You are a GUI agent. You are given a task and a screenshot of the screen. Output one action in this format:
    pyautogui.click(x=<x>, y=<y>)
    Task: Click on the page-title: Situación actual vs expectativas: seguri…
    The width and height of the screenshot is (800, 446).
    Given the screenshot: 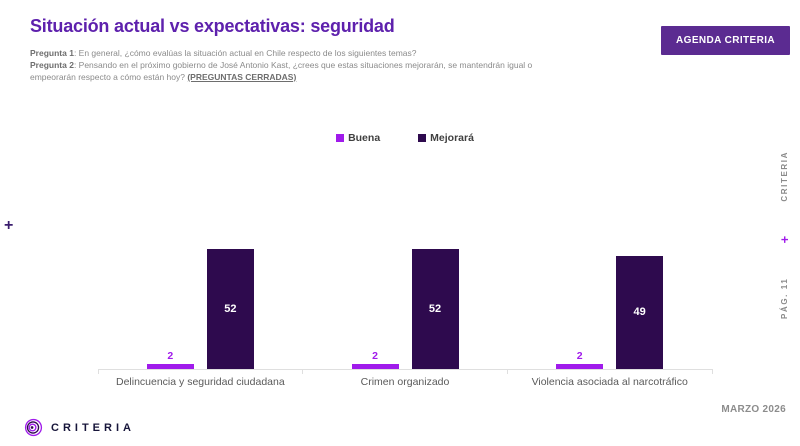 What is the action you would take?
    pyautogui.click(x=212, y=26)
    